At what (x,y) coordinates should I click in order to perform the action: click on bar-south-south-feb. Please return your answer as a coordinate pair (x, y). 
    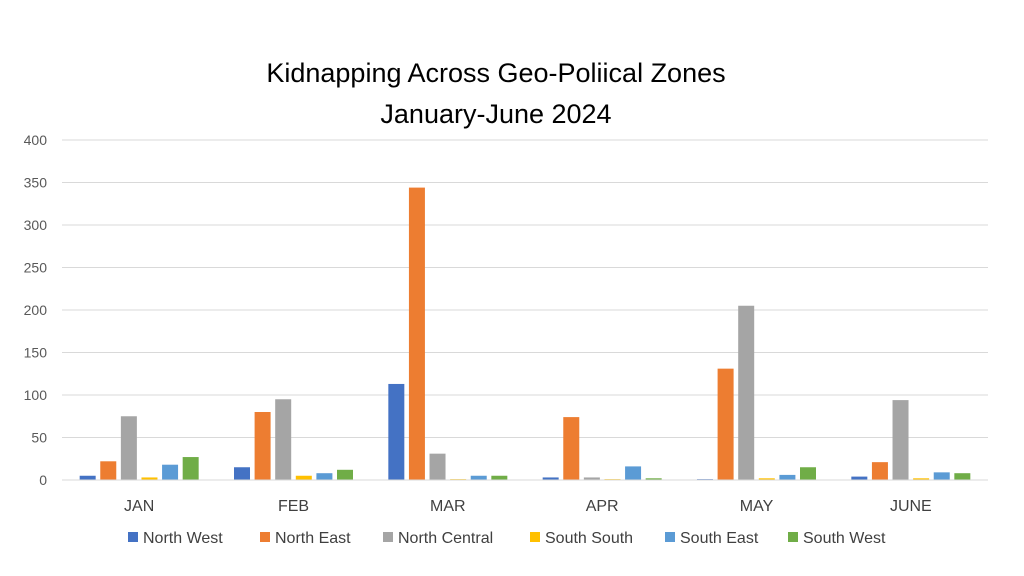
    Looking at the image, I should click on (303, 477).